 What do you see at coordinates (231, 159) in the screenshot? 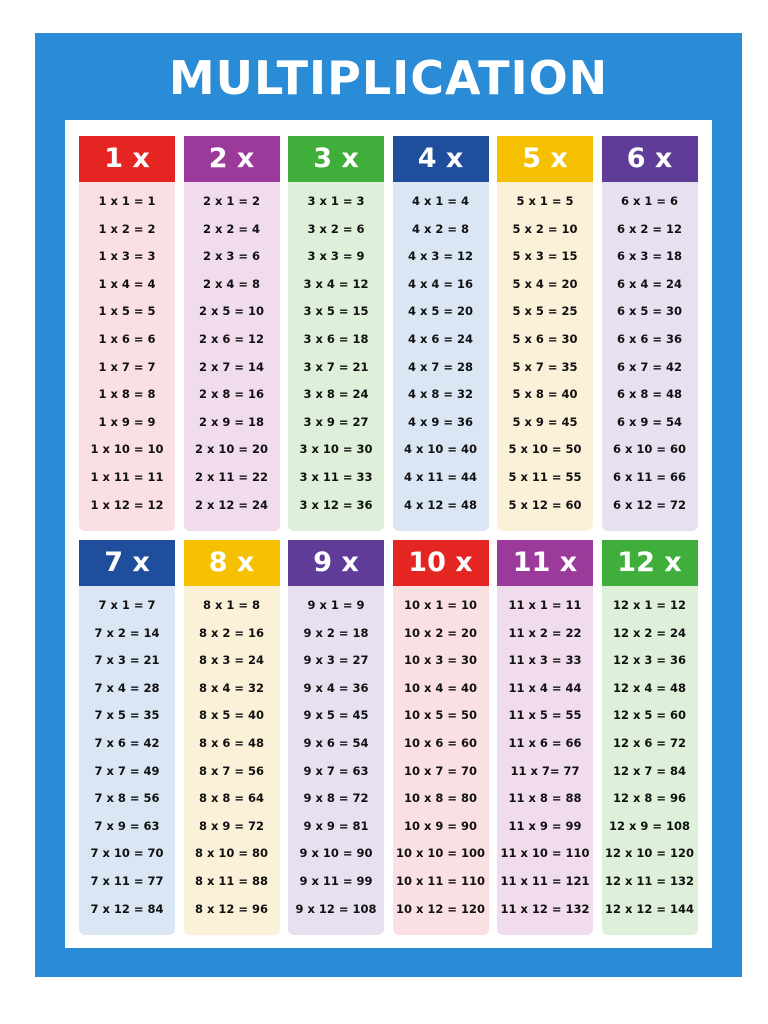
I see `table-header: 2 x` at bounding box center [231, 159].